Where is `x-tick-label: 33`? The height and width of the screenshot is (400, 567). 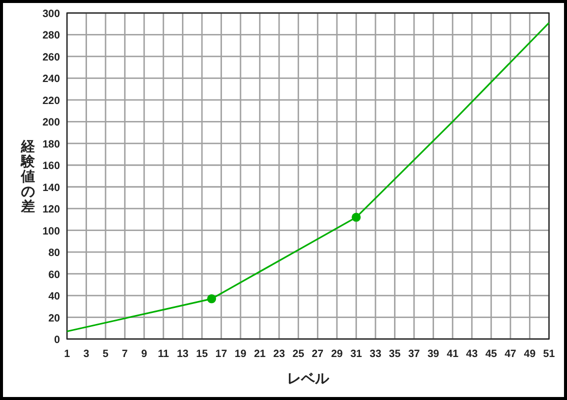
x-tick-label: 33 is located at coordinates (376, 354).